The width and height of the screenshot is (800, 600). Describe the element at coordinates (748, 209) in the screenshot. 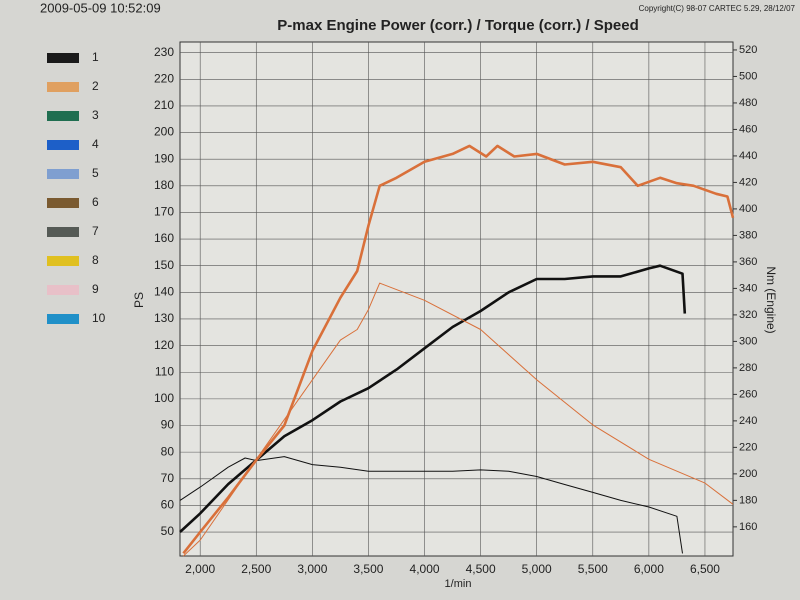

I see `y2-tick-label: 400` at that location.